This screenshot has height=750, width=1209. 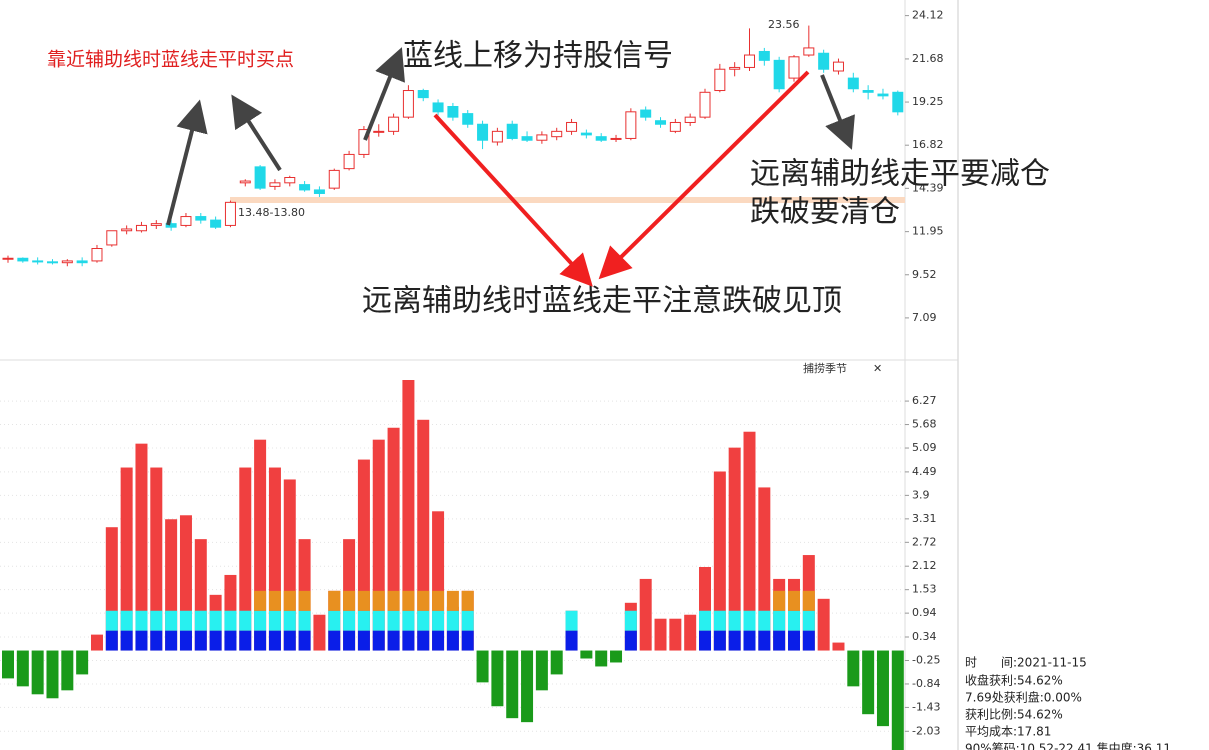 I want to click on y-tick-label: 1.53, so click(x=924, y=589).